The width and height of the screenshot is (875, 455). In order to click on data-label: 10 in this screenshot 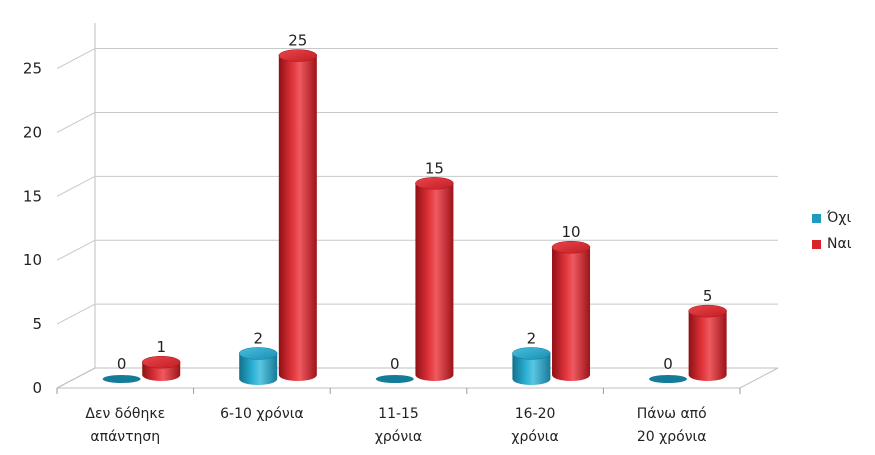, I will do `click(570, 232)`.